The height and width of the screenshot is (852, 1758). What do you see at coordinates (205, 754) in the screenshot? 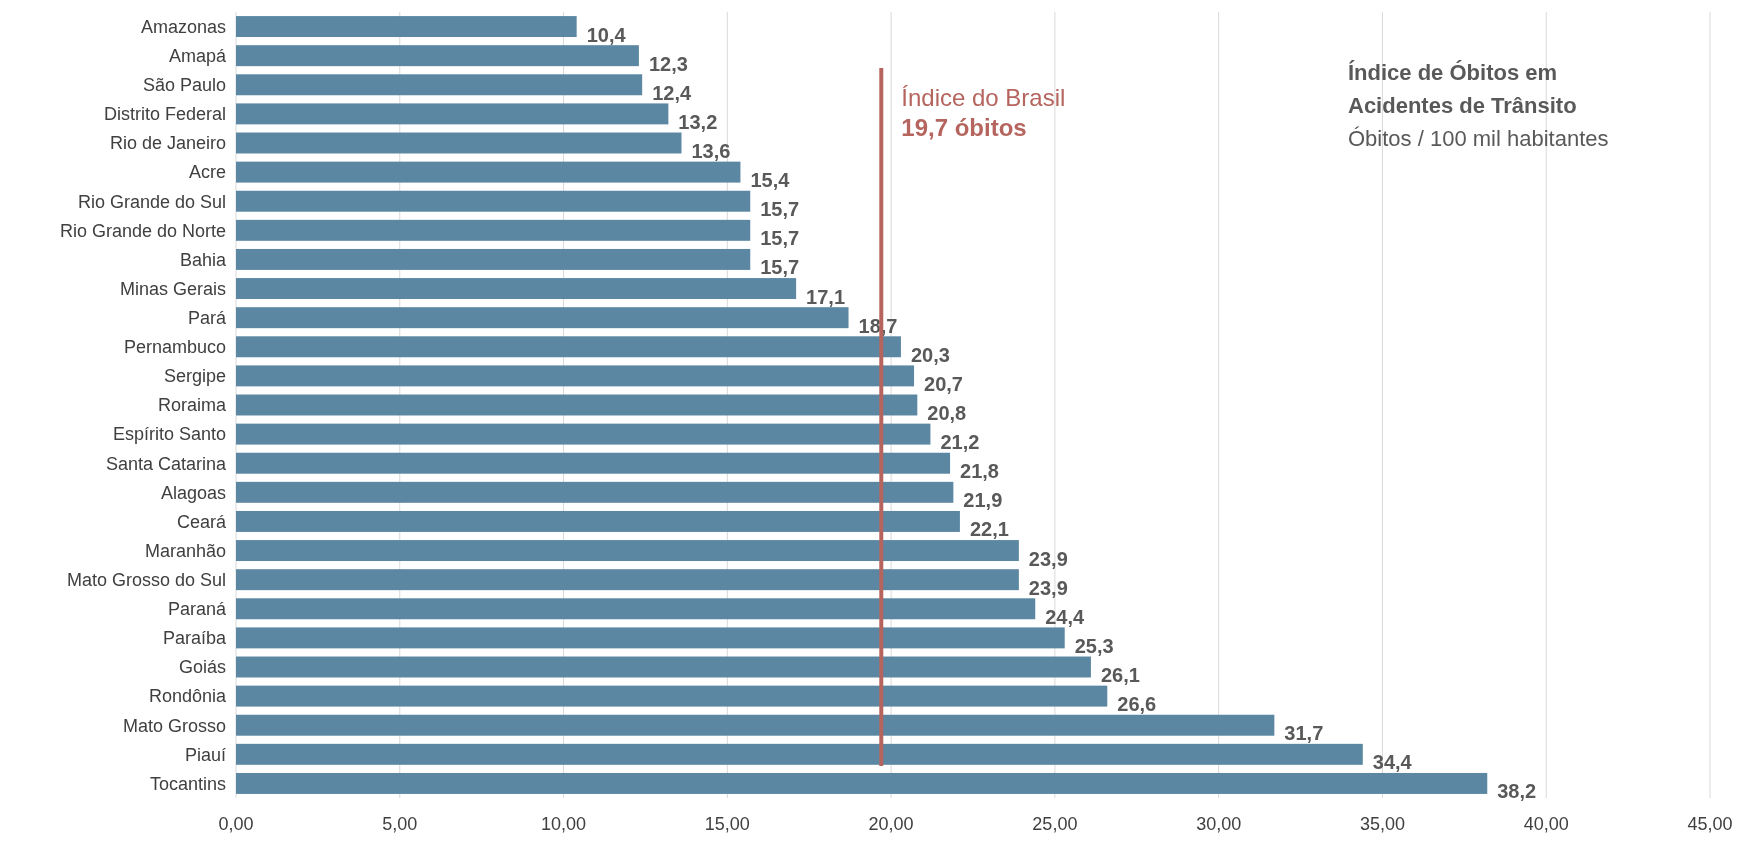
I see `y-tick-label: Piauí` at bounding box center [205, 754].